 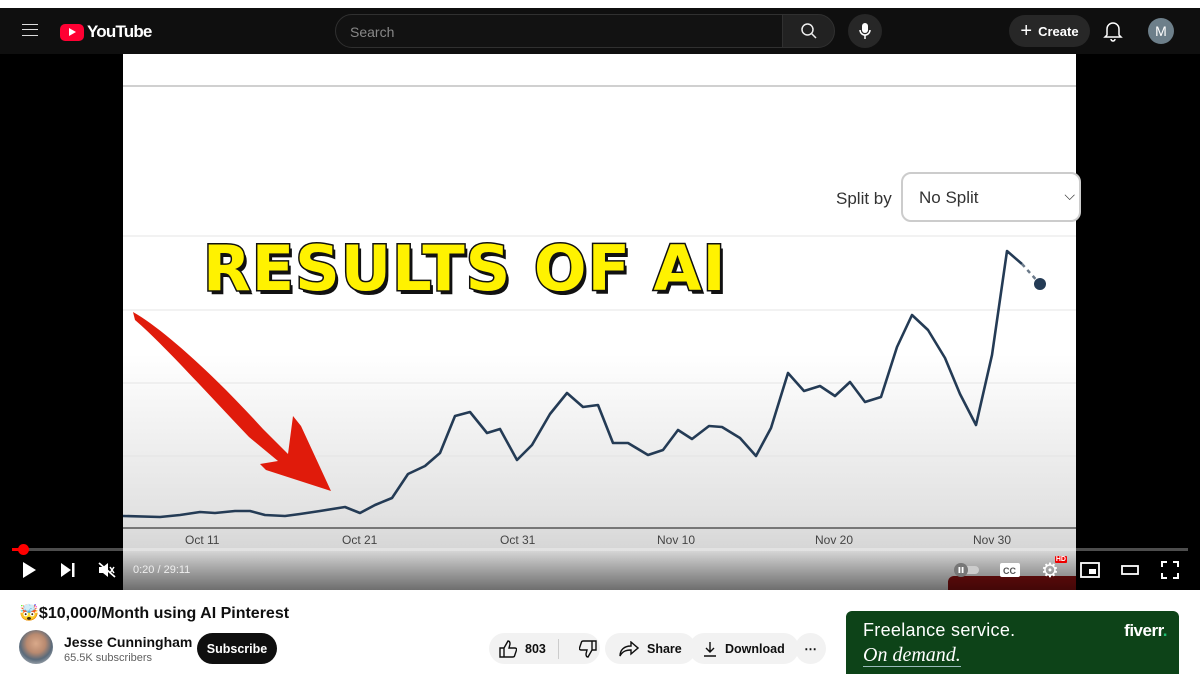 I want to click on search-icon, so click(x=808, y=31).